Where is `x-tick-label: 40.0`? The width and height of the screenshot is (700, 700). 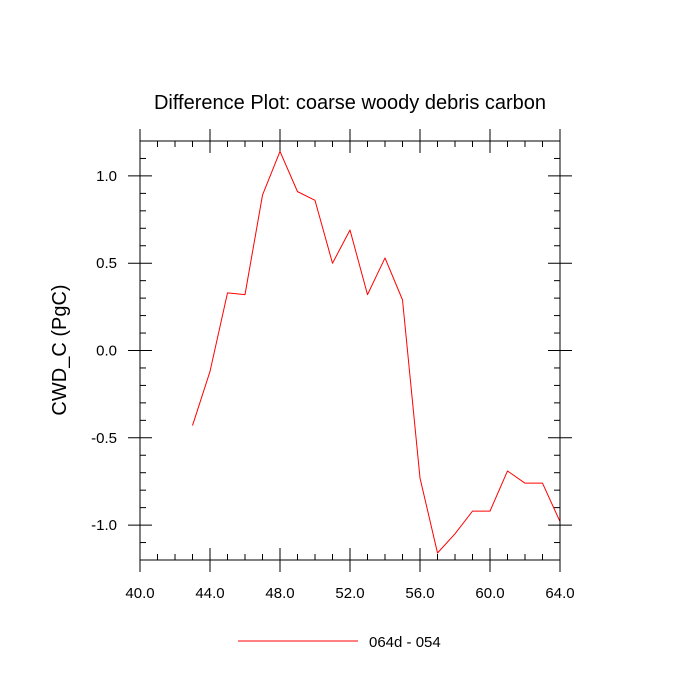
x-tick-label: 40.0 is located at coordinates (139, 593).